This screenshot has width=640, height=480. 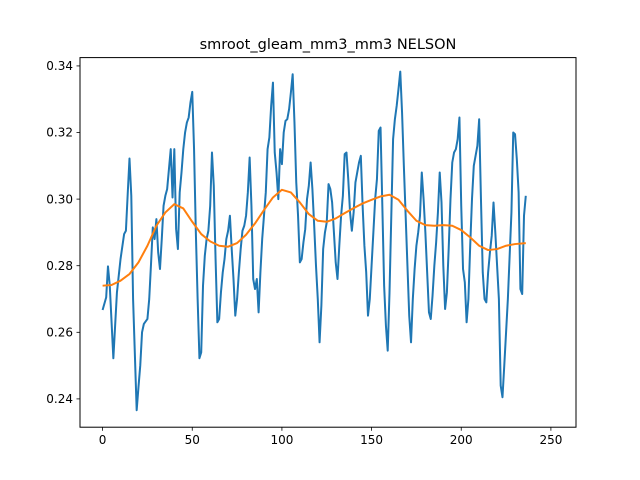 What do you see at coordinates (192, 440) in the screenshot?
I see `x-tick-label: 50` at bounding box center [192, 440].